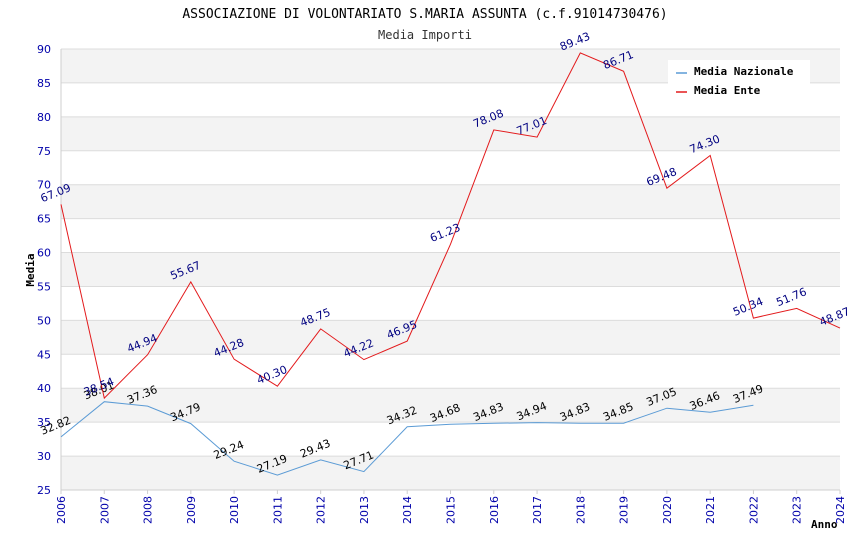 This screenshot has width=850, height=550. Describe the element at coordinates (234, 510) in the screenshot. I see `x-tick-label-2010: 2010` at that location.